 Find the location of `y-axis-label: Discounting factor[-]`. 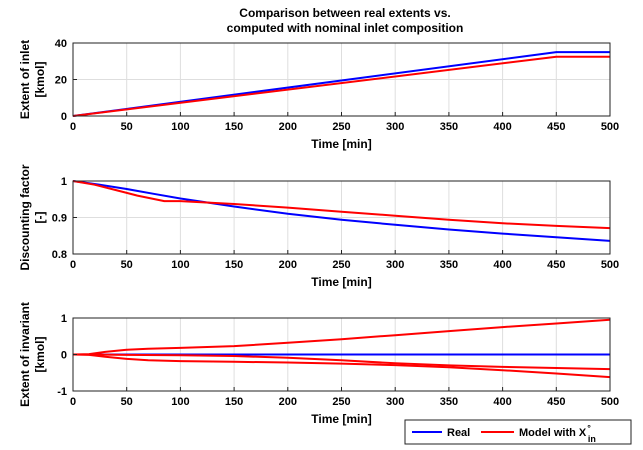

y-axis-label: Discounting factor[-] is located at coordinates (32, 217).